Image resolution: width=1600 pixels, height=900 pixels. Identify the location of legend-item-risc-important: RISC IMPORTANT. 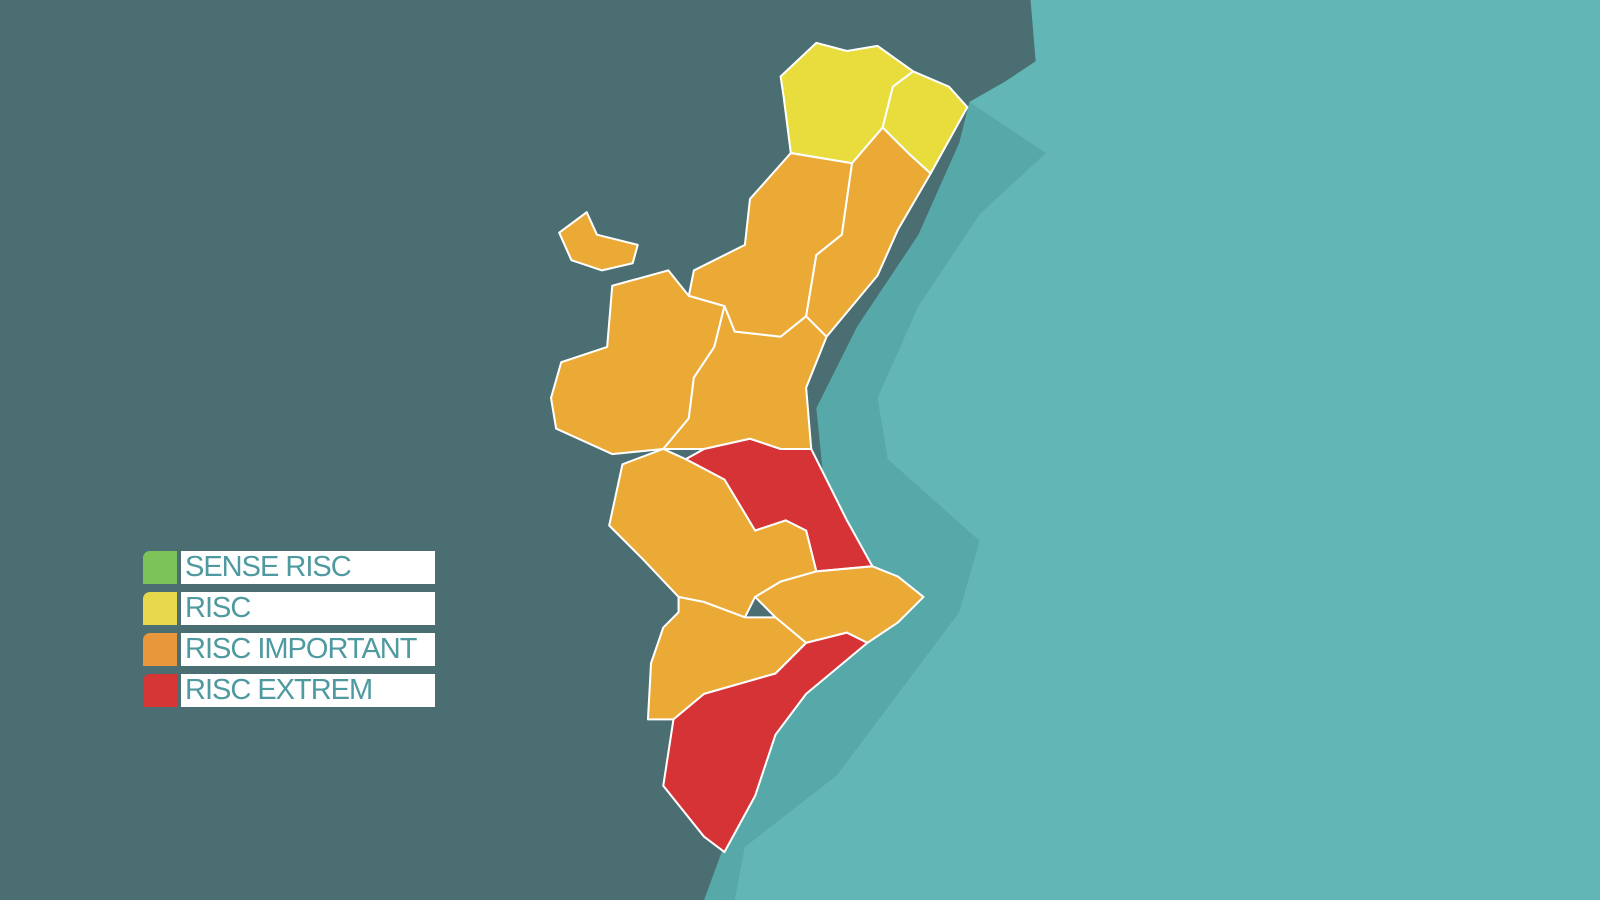
(289, 649).